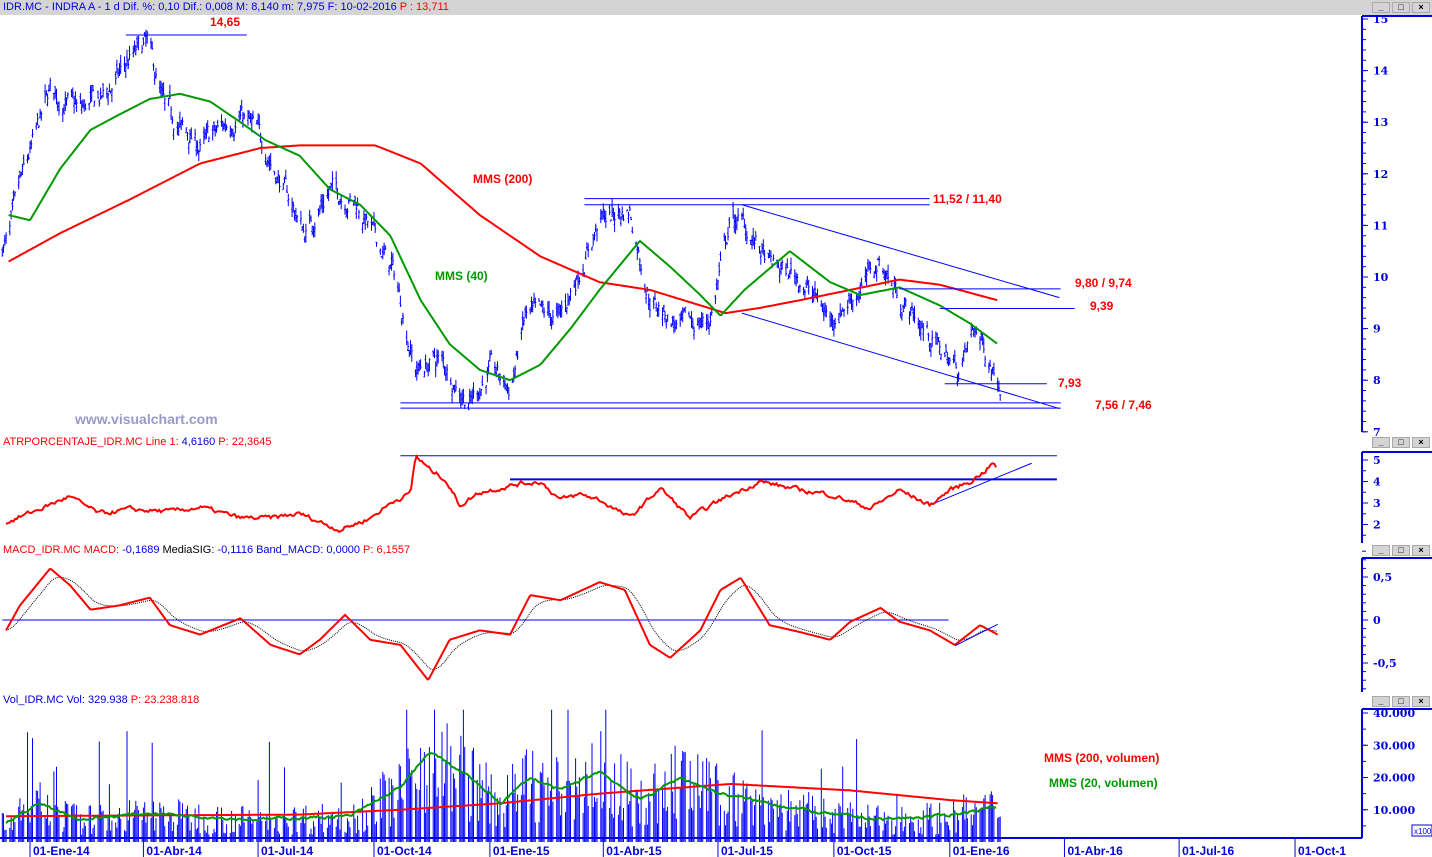 This screenshot has height=857, width=1432. What do you see at coordinates (61, 550) in the screenshot?
I see `macd-name: MACD_IDR.MC MACD:` at bounding box center [61, 550].